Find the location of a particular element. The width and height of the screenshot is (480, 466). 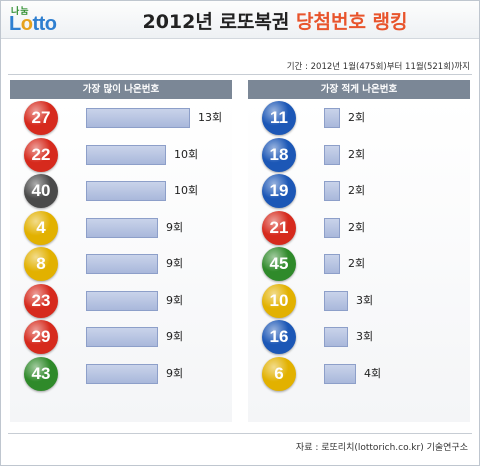

title-highlight: 당첨번호 랭킹 is located at coordinates (352, 22).